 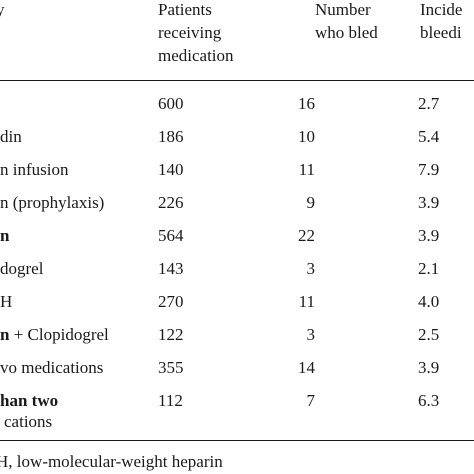 I want to click on header-incidence-line1: Incide, so click(x=441, y=9).